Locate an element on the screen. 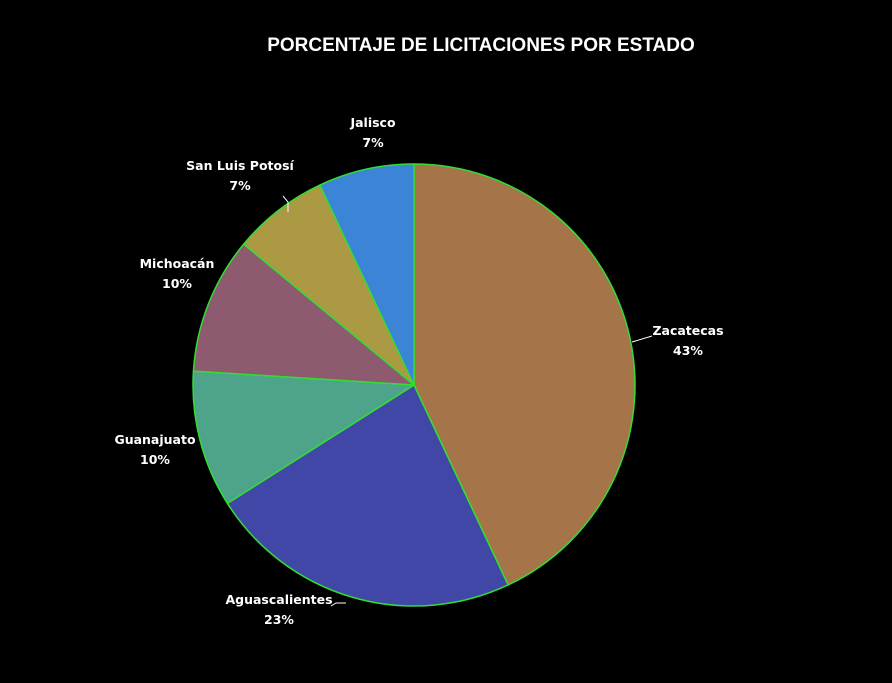 This screenshot has width=892, height=683. slice-percent-zacatecas: 43% is located at coordinates (688, 350).